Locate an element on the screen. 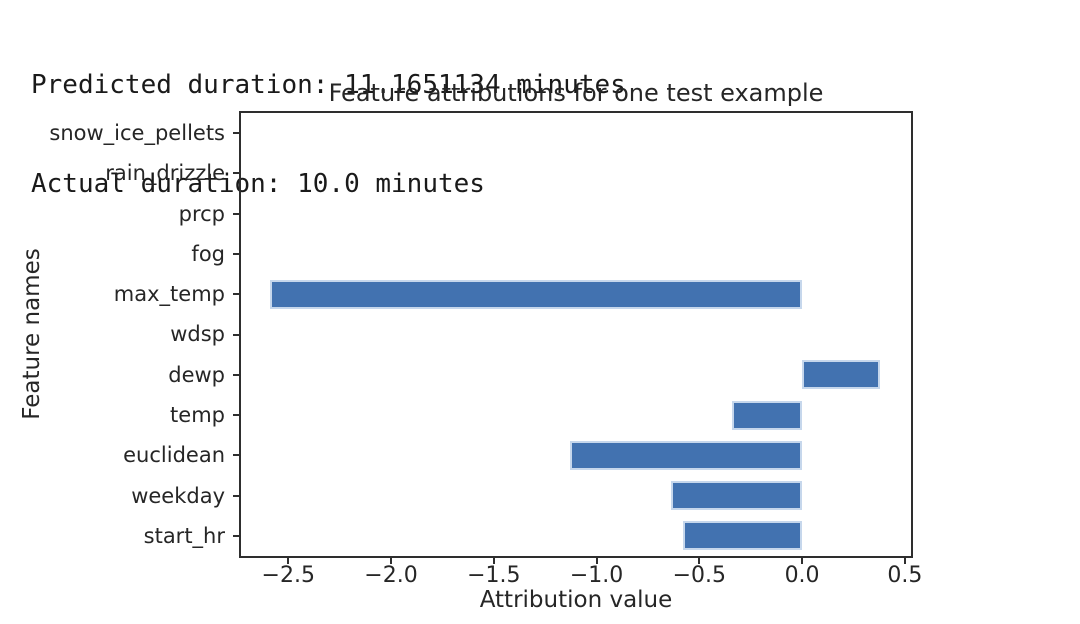  x-tick-mark-0.5 is located at coordinates (904, 560).